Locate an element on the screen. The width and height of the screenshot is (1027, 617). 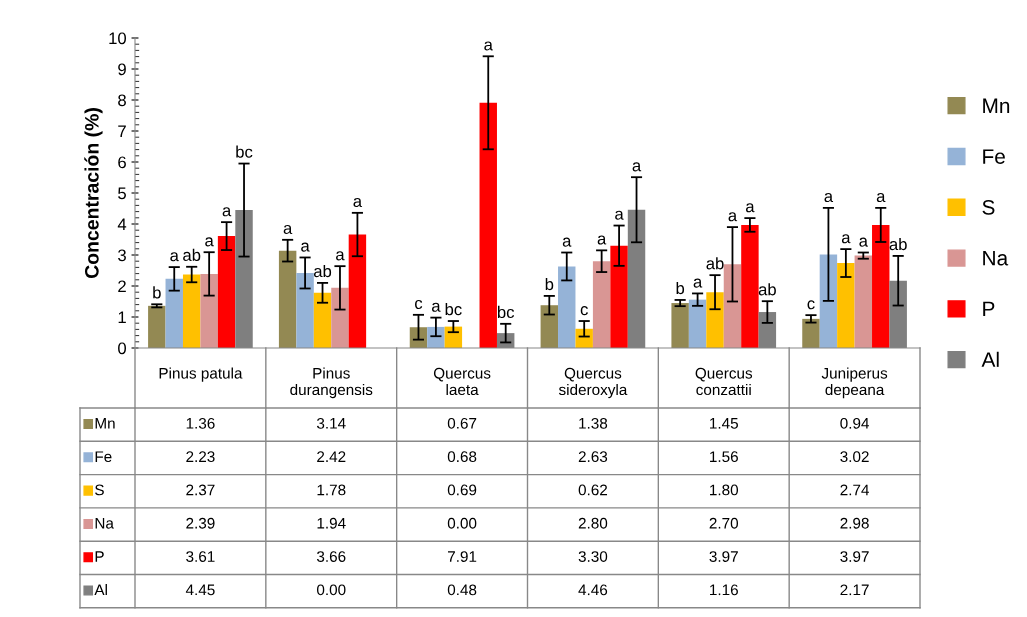
x-tick-label: Quercus conzattii is located at coordinates (724, 381).